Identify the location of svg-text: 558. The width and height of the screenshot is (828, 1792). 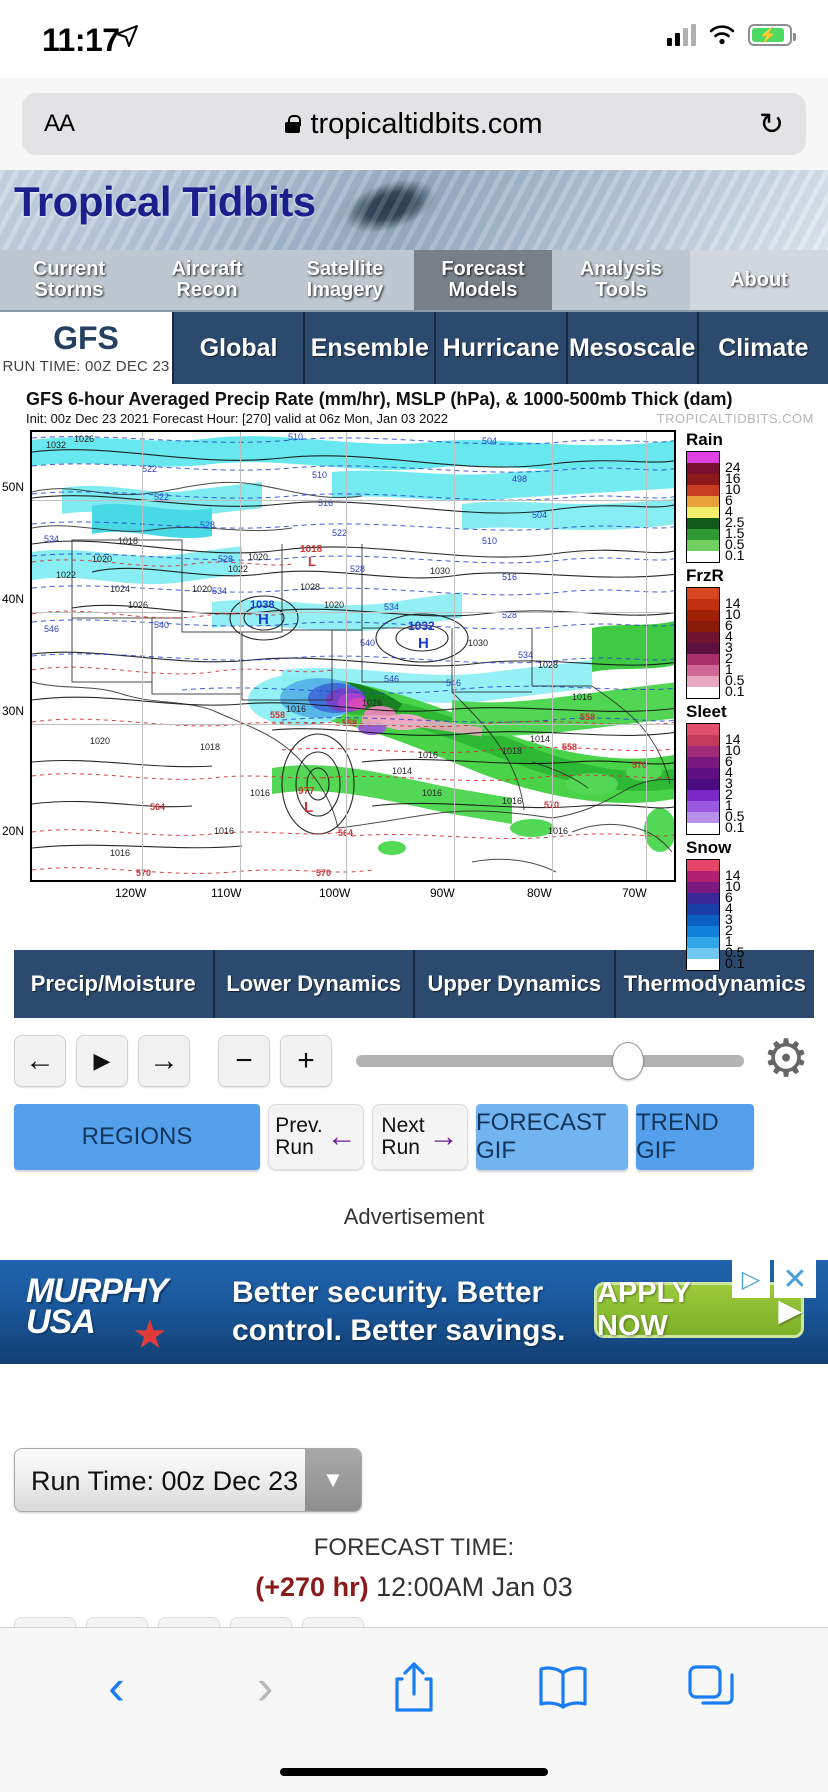
(569, 747).